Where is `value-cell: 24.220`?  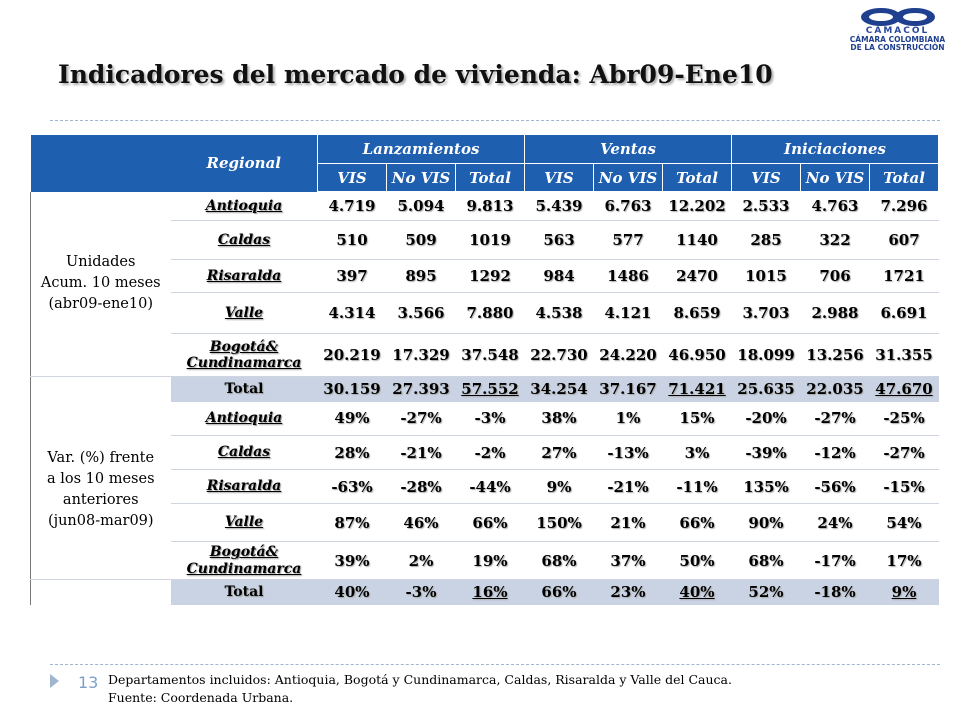
value-cell: 24.220 is located at coordinates (628, 355).